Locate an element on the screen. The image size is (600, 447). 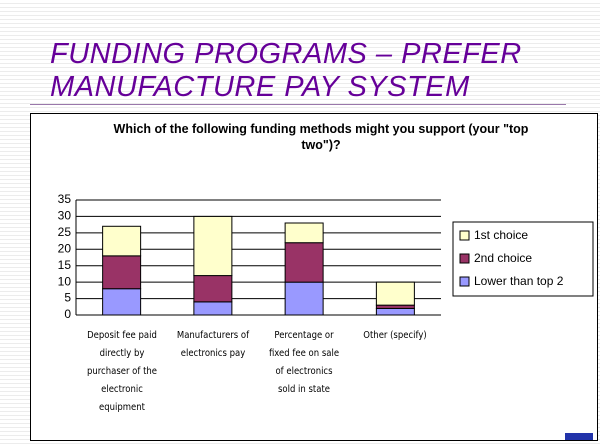
y-tick-label: 0 is located at coordinates (67, 314).